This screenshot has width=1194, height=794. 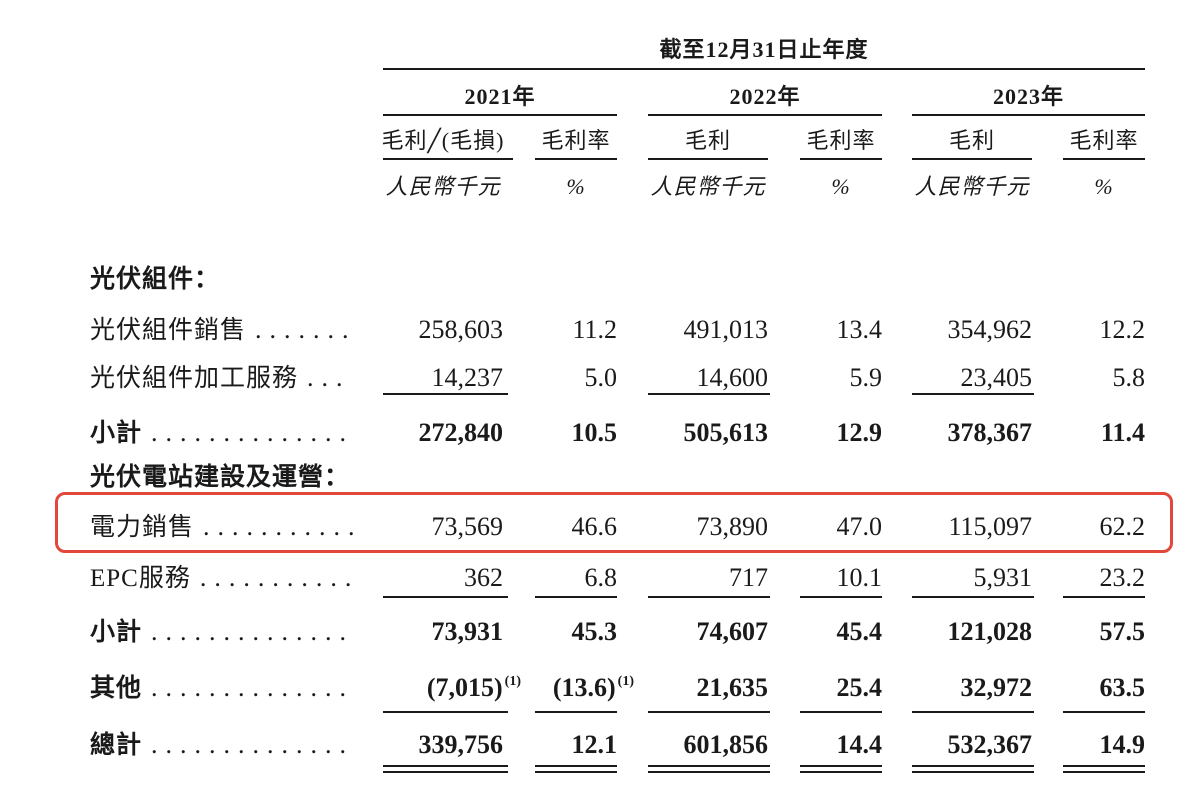 I want to click on gross-margin-2021-cell: 46.6, so click(x=594, y=526).